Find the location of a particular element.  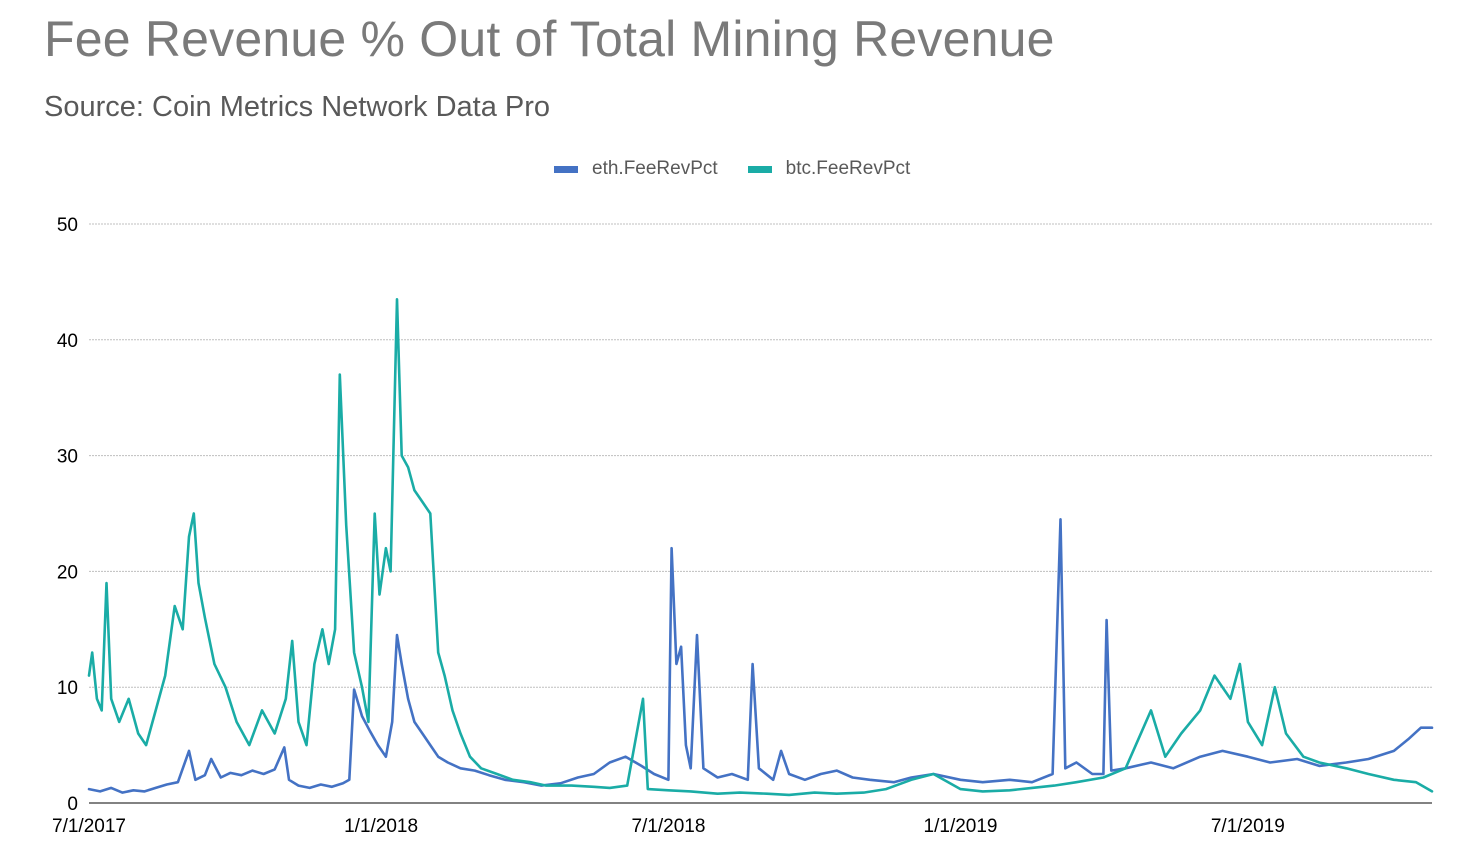

legend-item-btc: btc.FeeRevPct is located at coordinates (829, 169).